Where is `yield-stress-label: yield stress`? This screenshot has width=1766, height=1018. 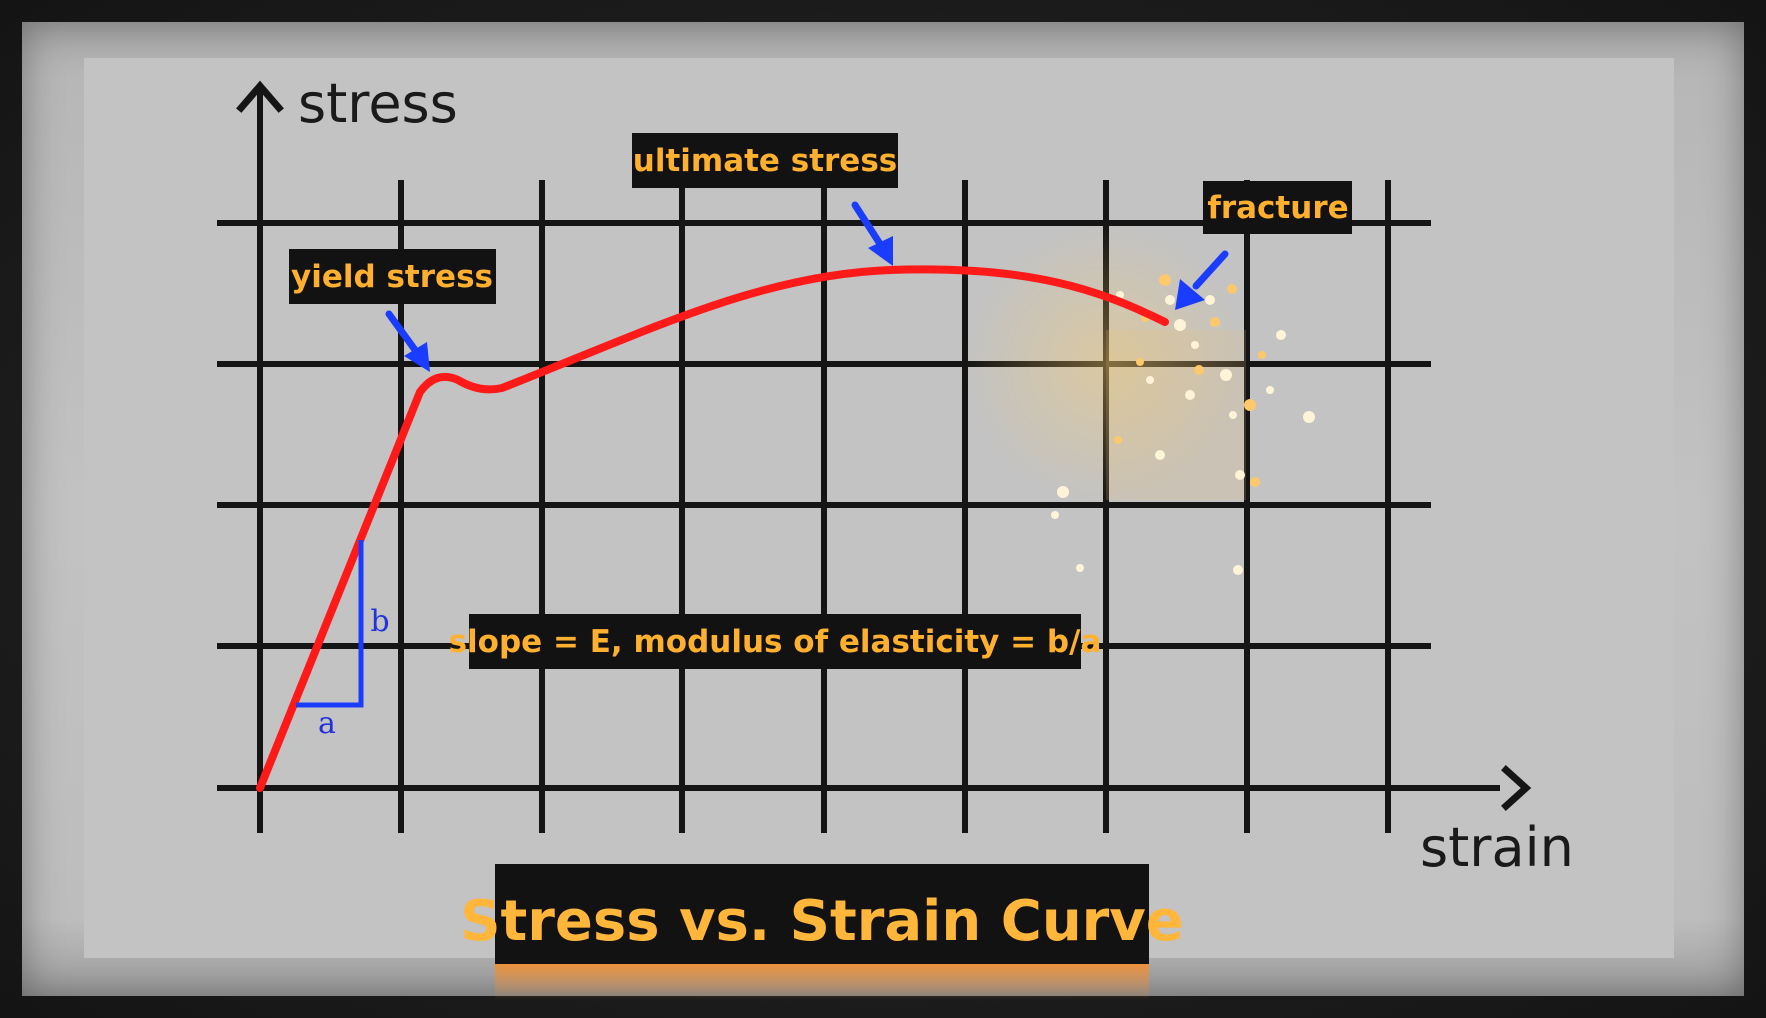 yield-stress-label: yield stress is located at coordinates (392, 277).